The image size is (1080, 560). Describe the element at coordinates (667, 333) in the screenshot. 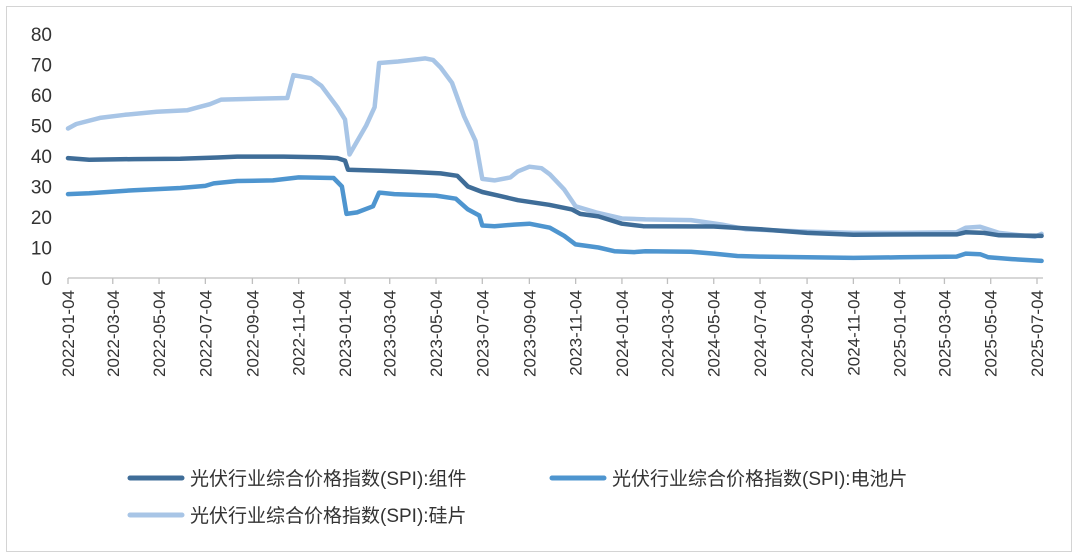

I see `x-tick-label: 2024-03-04` at that location.